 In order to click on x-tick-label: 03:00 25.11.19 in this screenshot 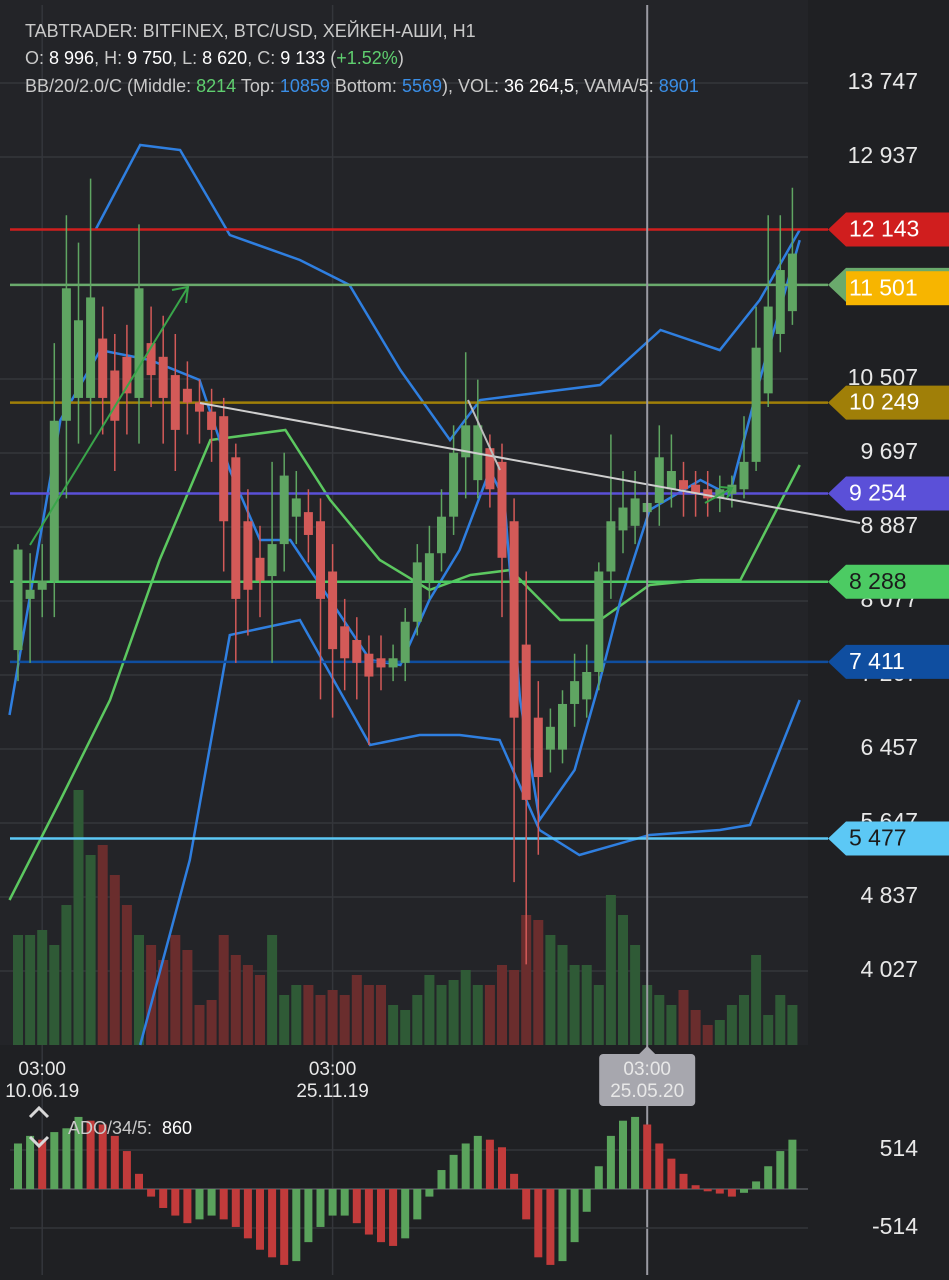, I will do `click(332, 1080)`.